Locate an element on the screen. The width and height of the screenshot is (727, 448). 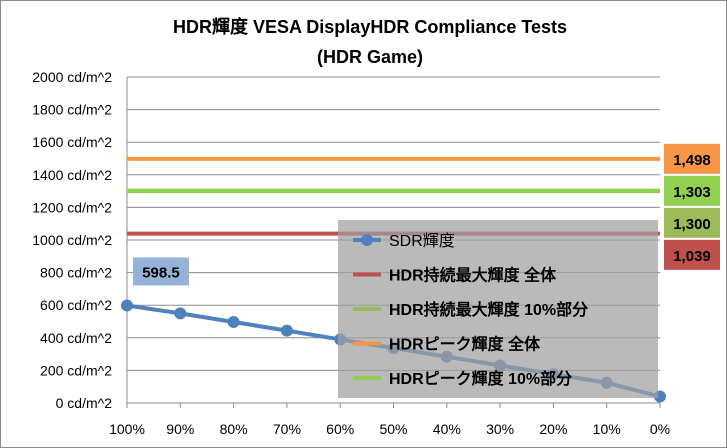
x-tick-label: 100% is located at coordinates (127, 429).